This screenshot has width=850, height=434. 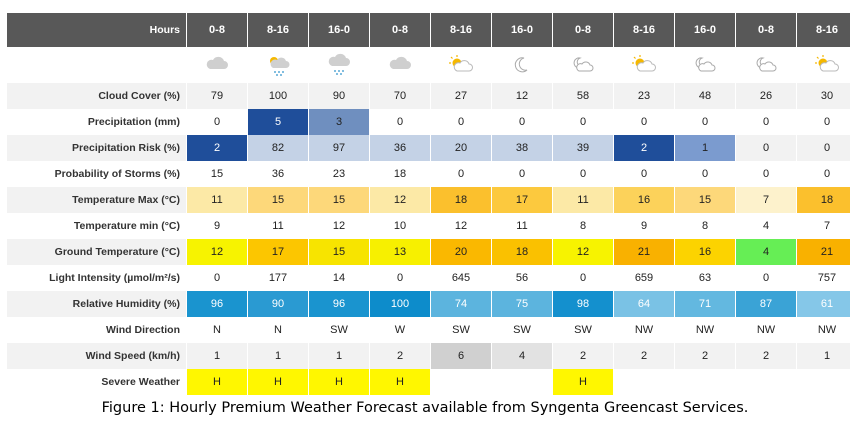 What do you see at coordinates (278, 122) in the screenshot?
I see `value-cell: 5` at bounding box center [278, 122].